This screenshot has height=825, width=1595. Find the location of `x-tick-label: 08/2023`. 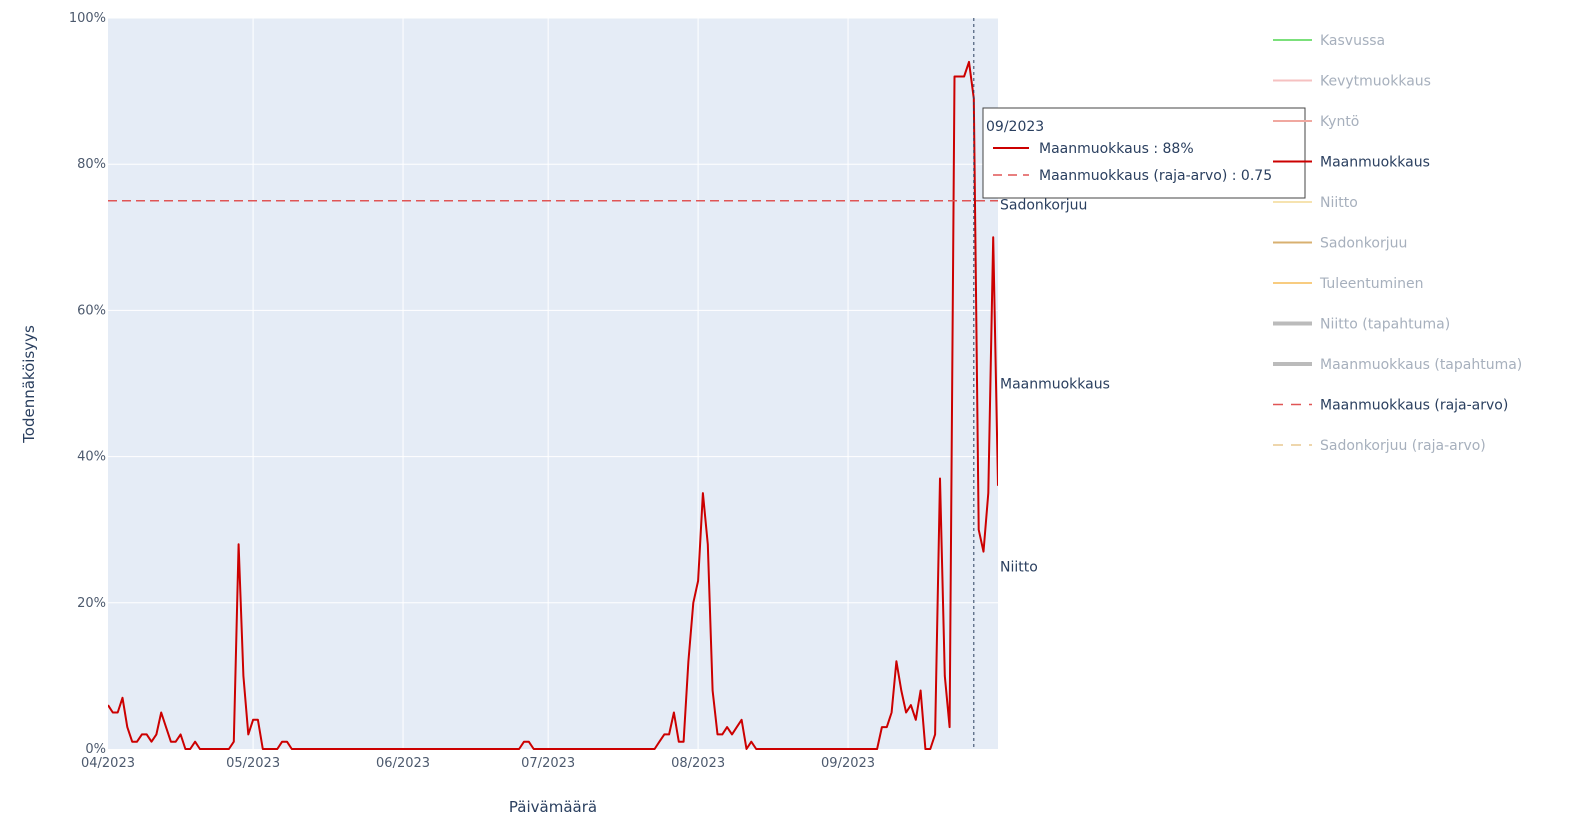

x-tick-label: 08/2023 is located at coordinates (698, 763).